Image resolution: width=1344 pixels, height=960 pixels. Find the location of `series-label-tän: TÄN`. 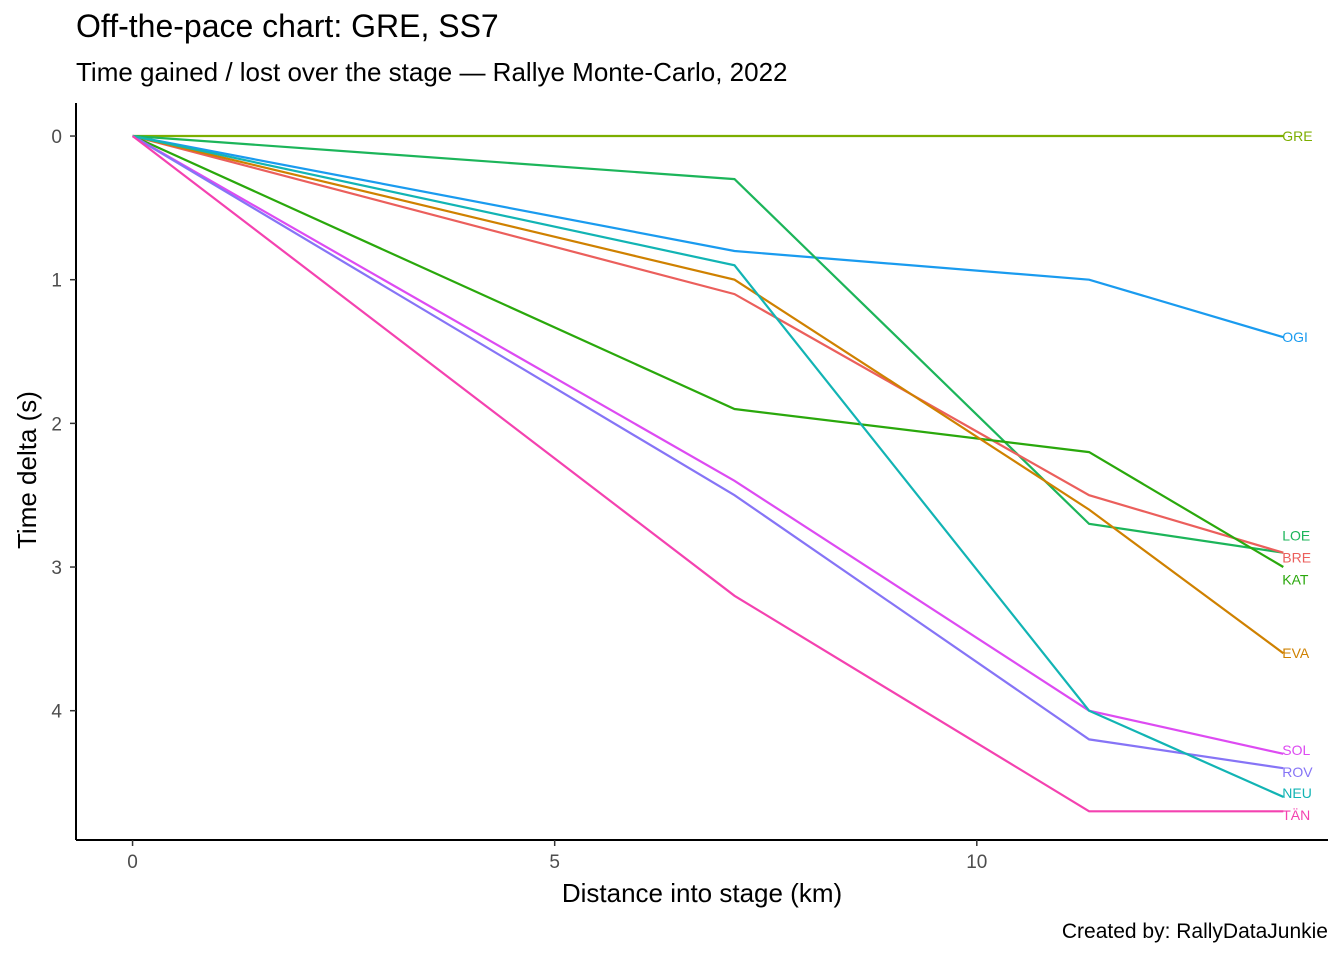

series-label-tän: TÄN is located at coordinates (1296, 815).